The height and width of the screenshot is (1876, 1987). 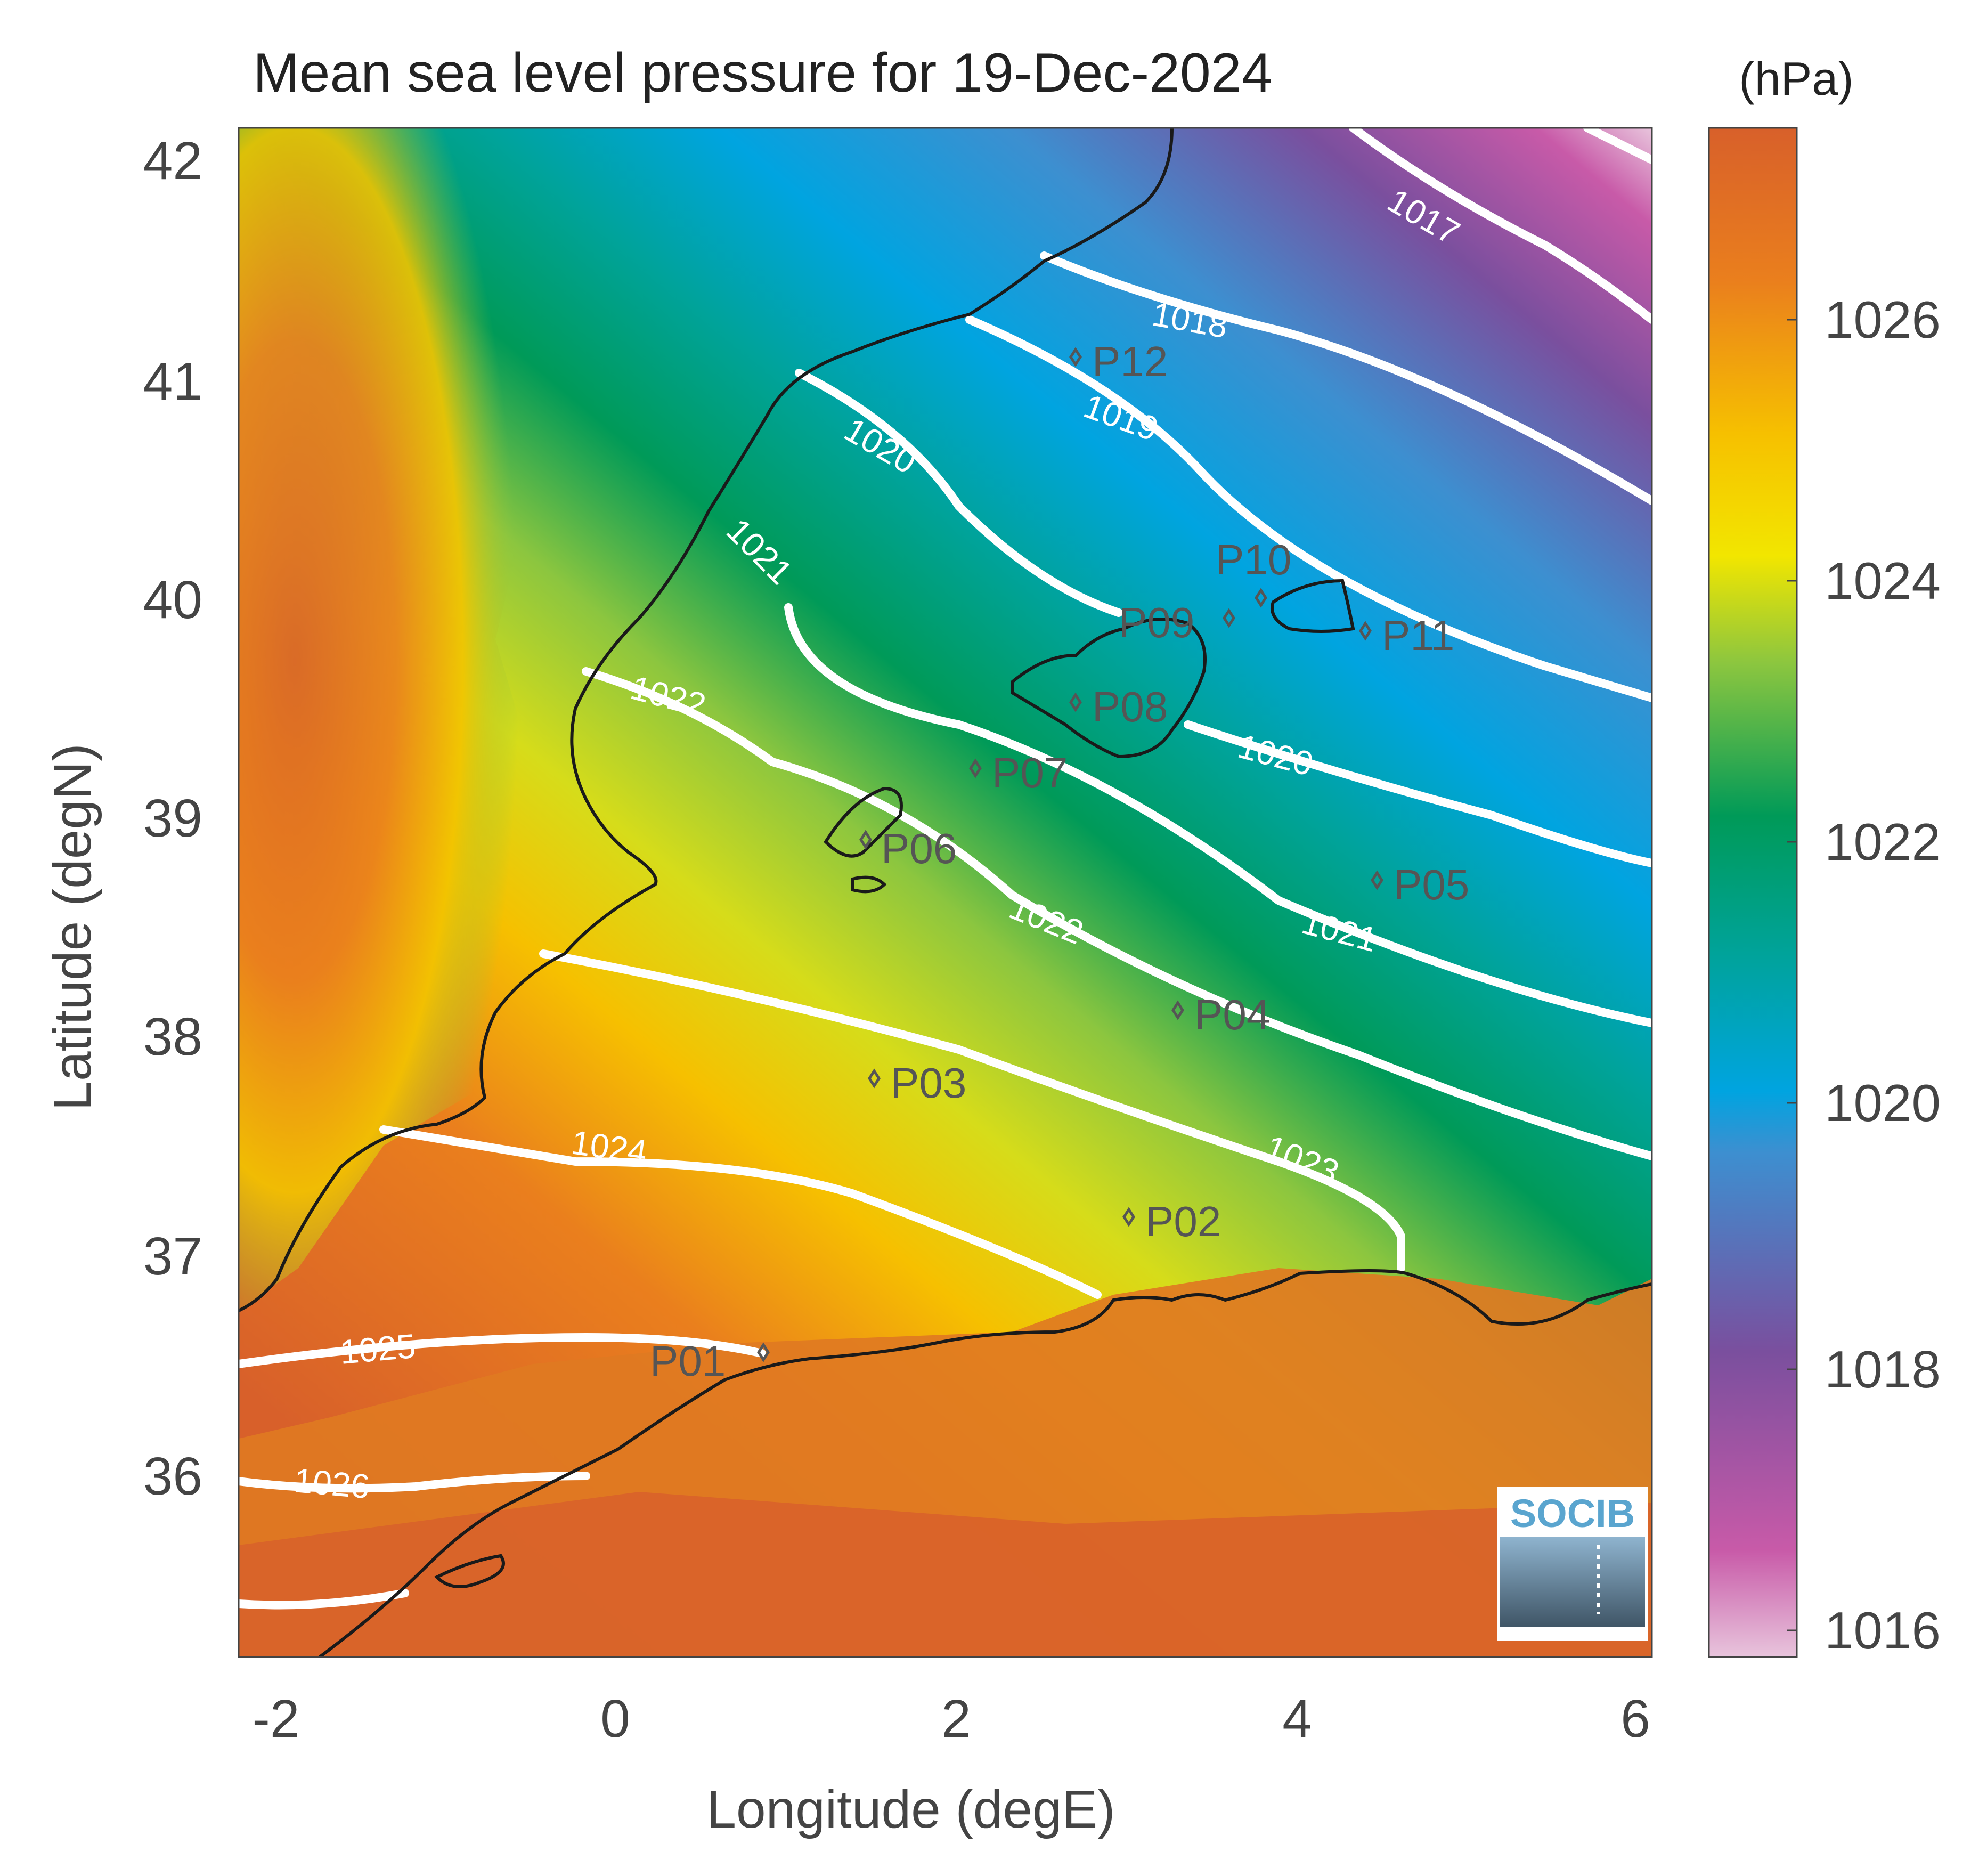 I want to click on mallorca-coastline, so click(x=1109, y=688).